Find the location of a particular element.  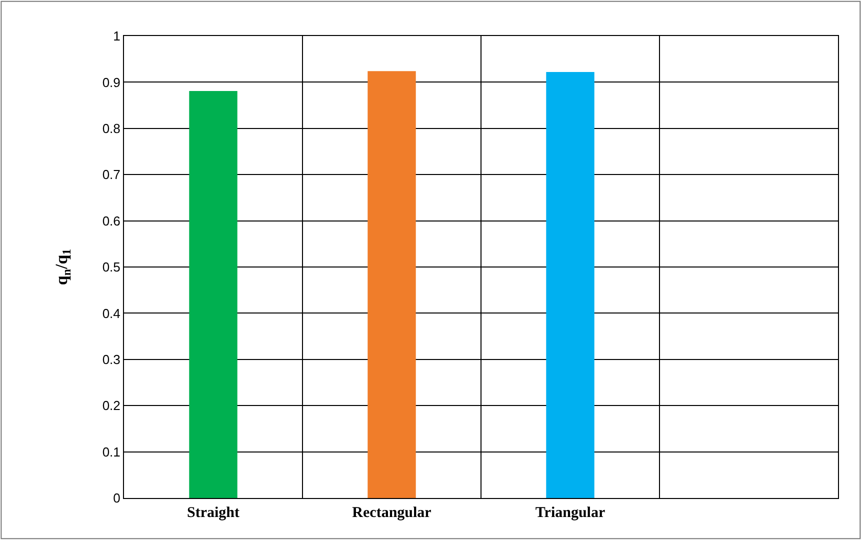

y-tick-label: 0.6 is located at coordinates (111, 220).